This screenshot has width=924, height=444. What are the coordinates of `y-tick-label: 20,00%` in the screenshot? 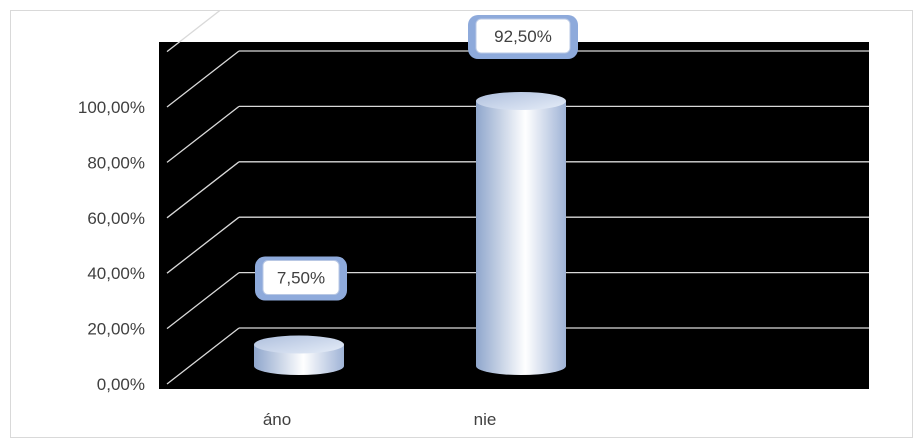 It's located at (116, 329).